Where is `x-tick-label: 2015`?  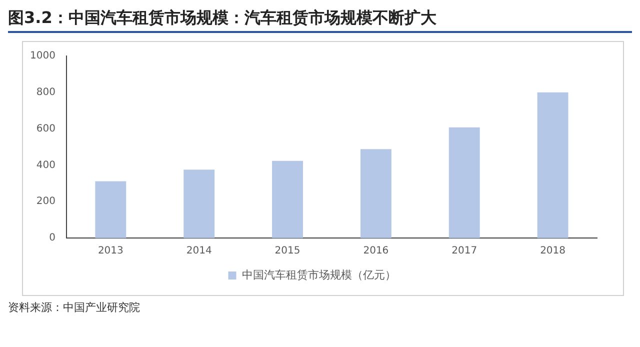
x-tick-label: 2015 is located at coordinates (287, 251).